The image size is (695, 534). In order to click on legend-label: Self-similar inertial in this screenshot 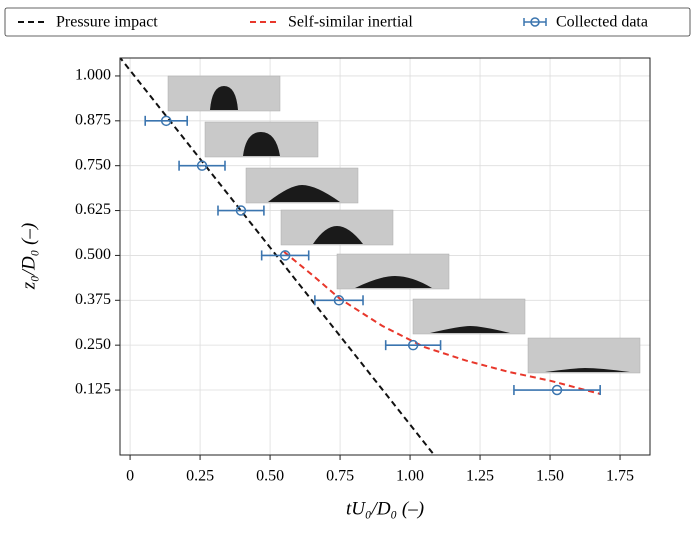, I will do `click(350, 22)`.